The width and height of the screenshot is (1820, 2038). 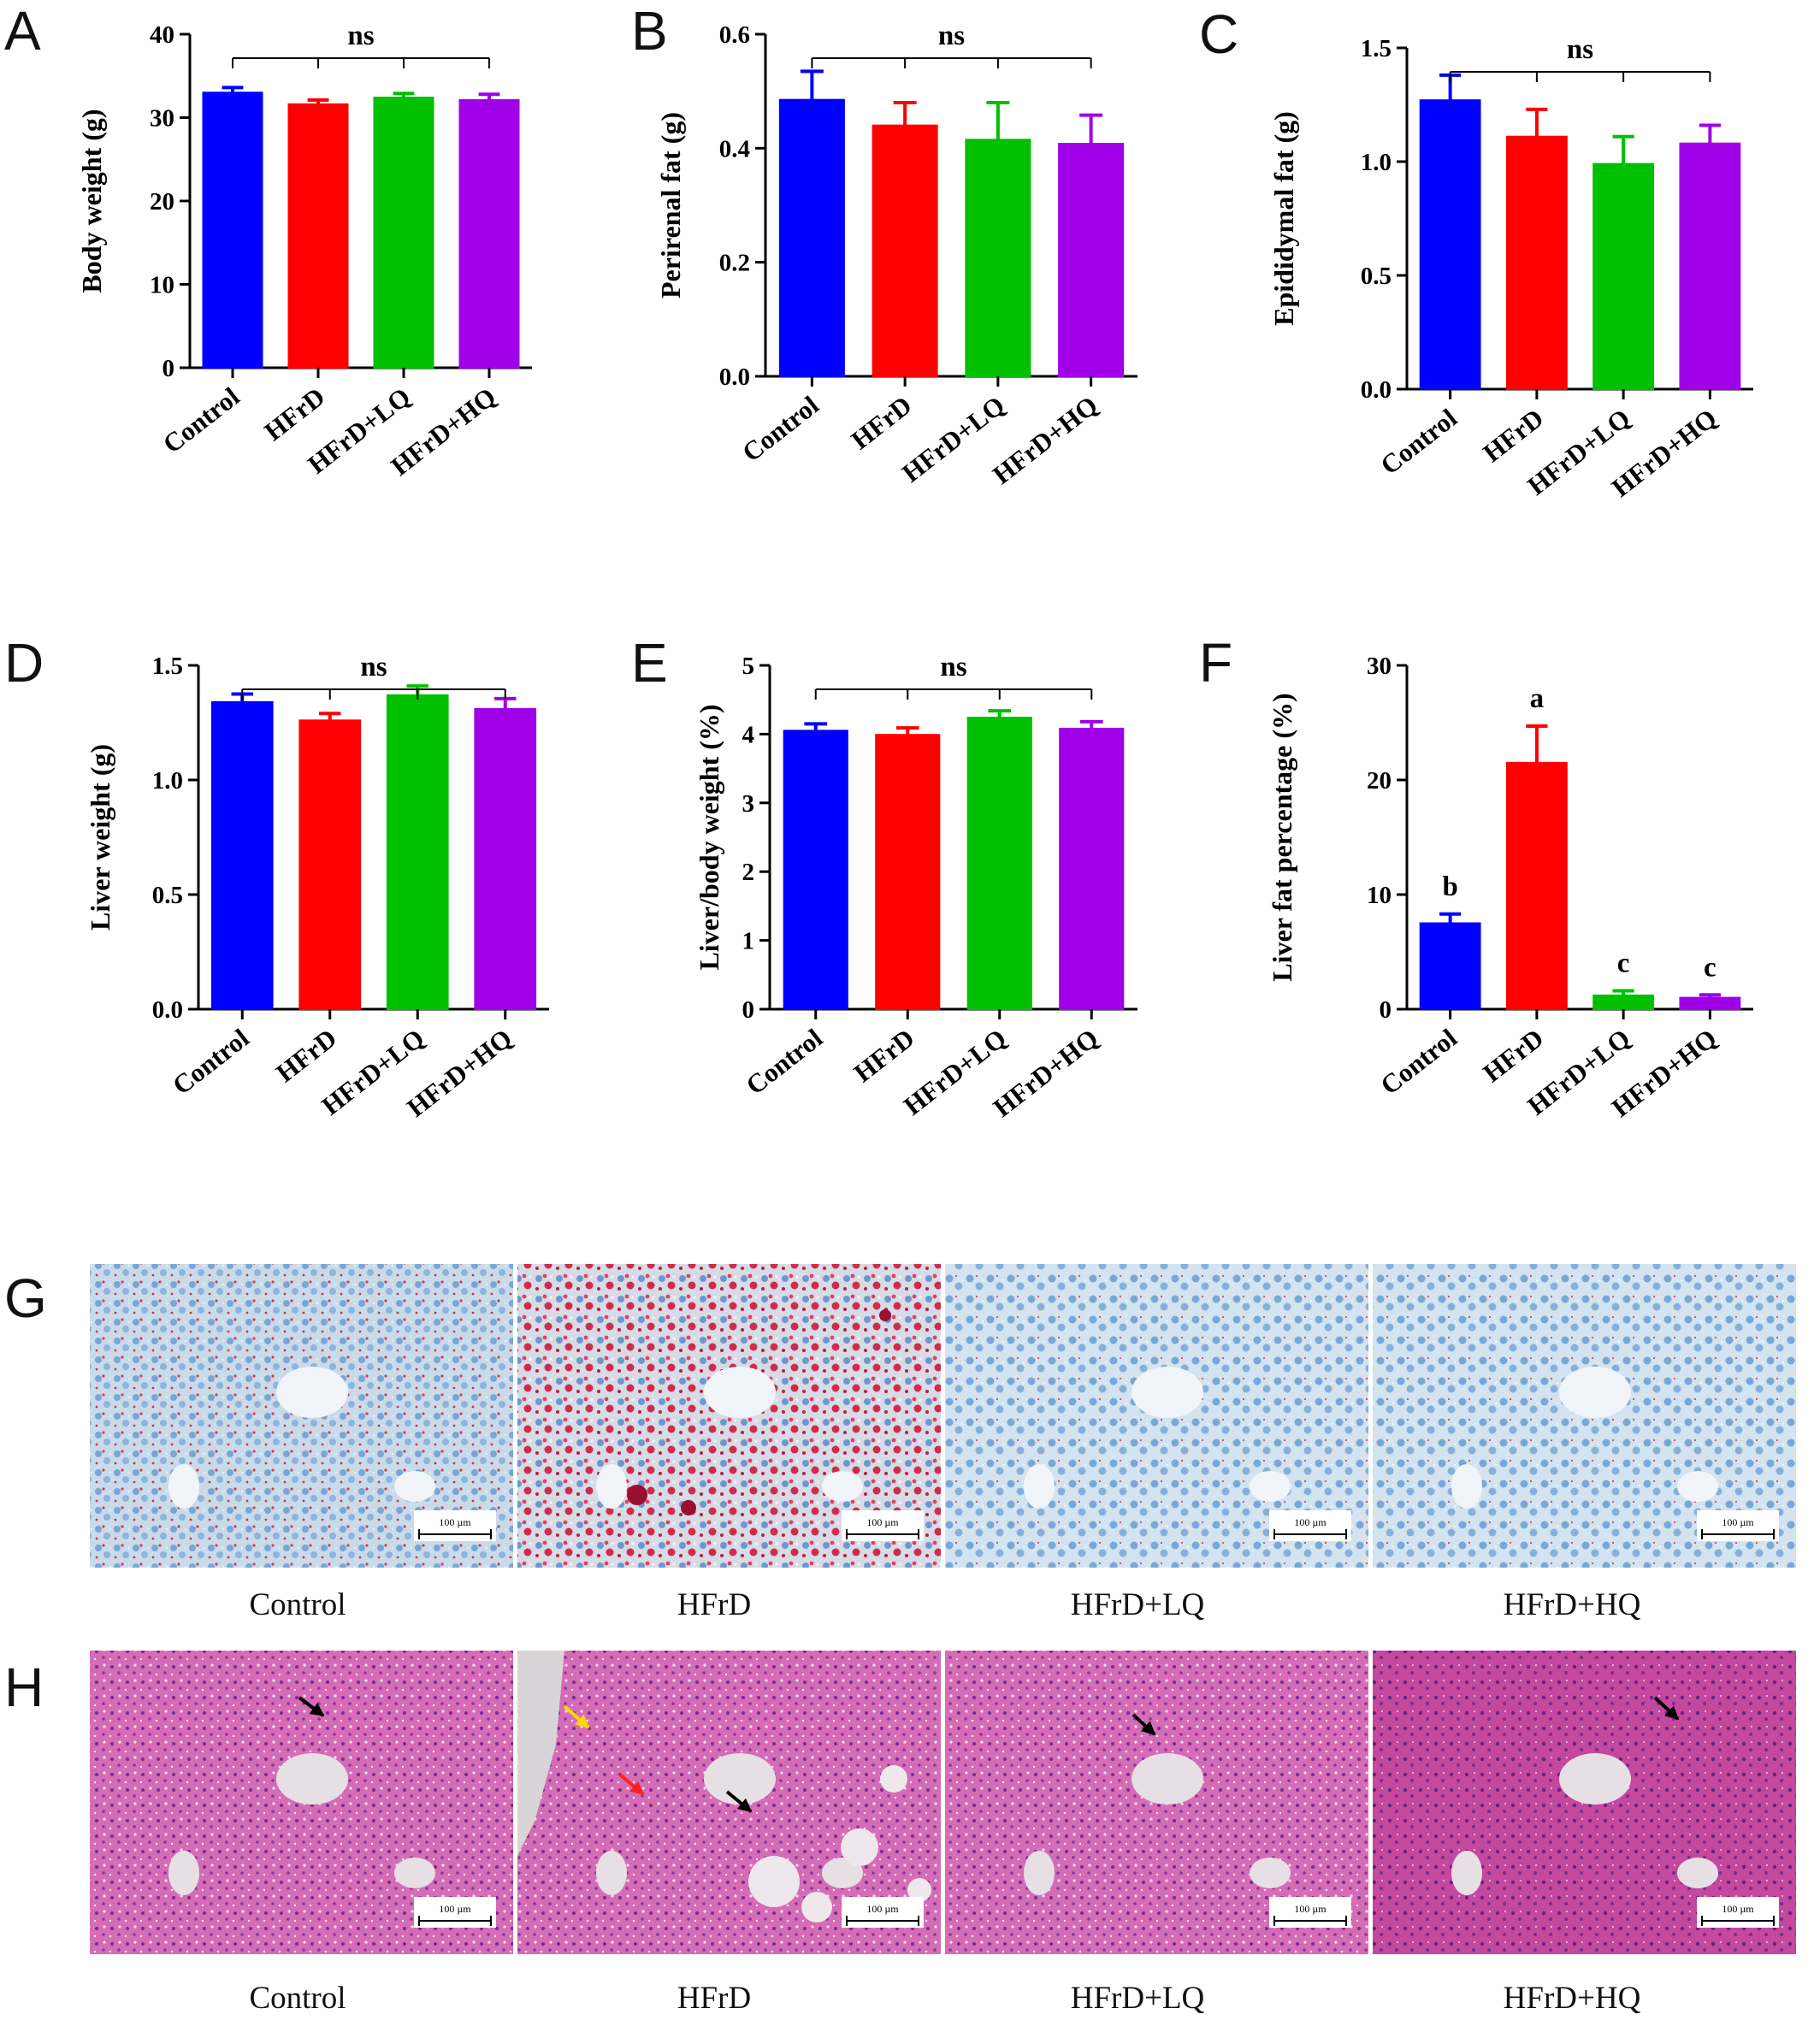 What do you see at coordinates (885, 1315) in the screenshot?
I see `lipid-droplet` at bounding box center [885, 1315].